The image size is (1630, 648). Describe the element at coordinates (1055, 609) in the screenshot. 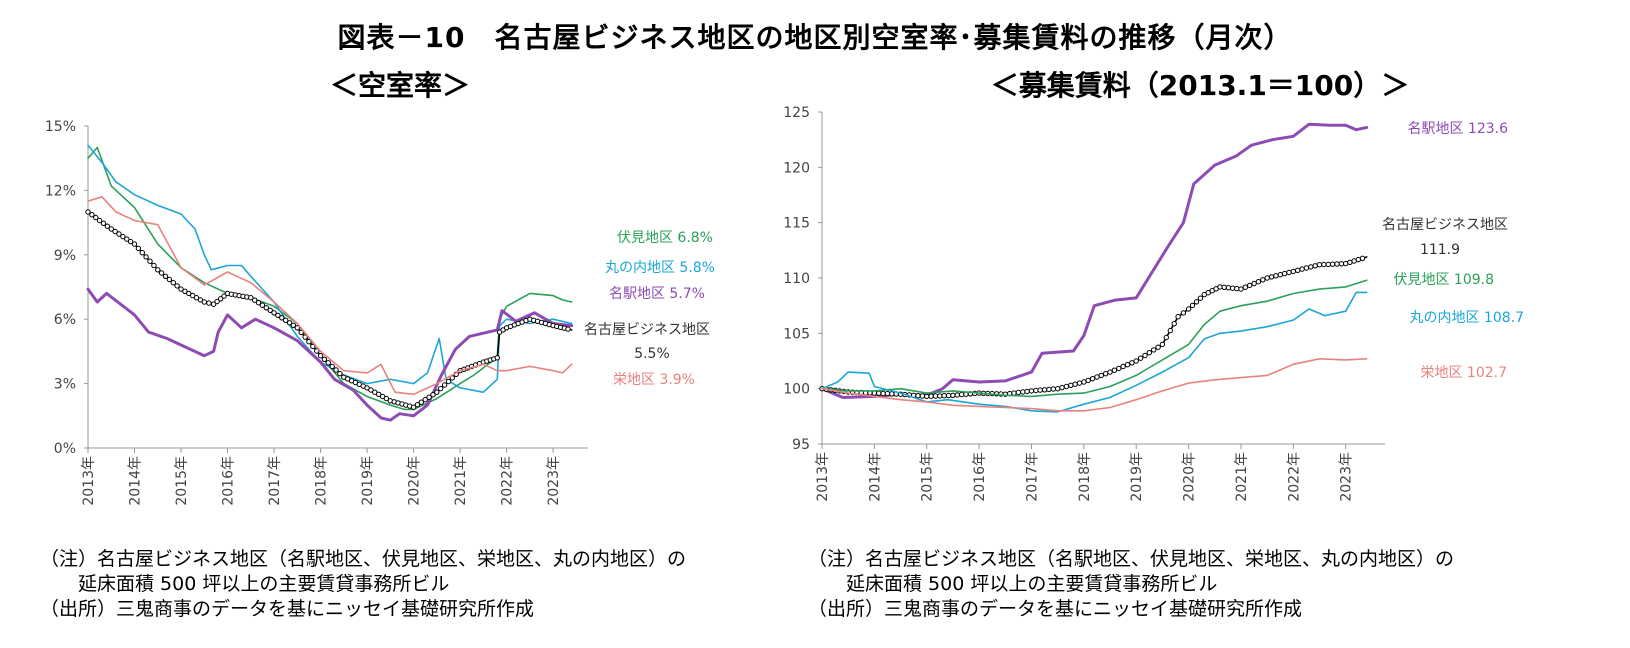

I see `source-line: （出所）三鬼商事のデータを基にニッセイ基礎研究所作成` at that location.